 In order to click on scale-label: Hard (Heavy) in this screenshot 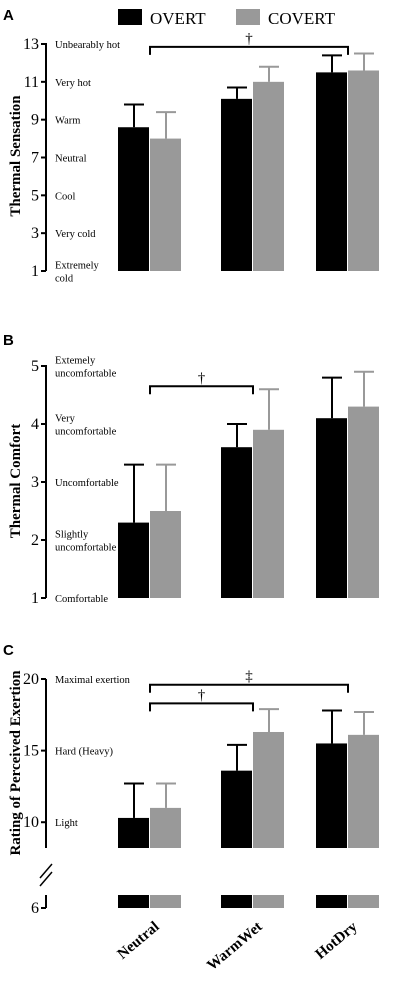, I will do `click(84, 752)`.